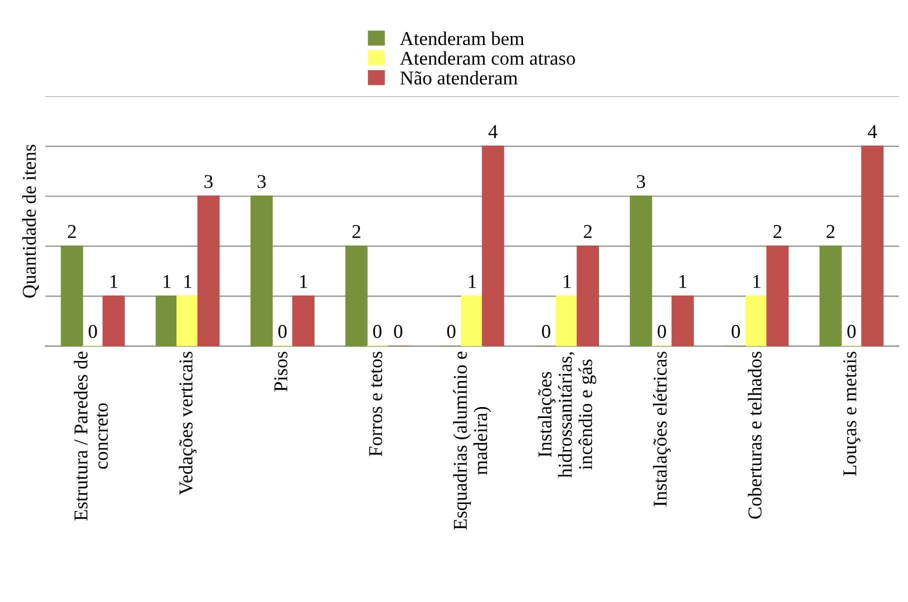 The image size is (908, 602). What do you see at coordinates (487, 58) in the screenshot?
I see `legend-label: Atenderam com atraso` at bounding box center [487, 58].